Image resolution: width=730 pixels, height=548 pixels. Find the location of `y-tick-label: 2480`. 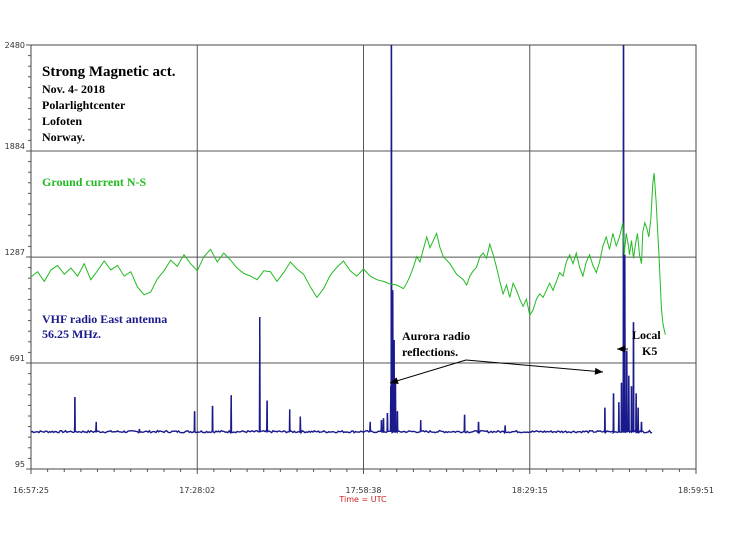

y-tick-label: 2480 is located at coordinates (15, 45).